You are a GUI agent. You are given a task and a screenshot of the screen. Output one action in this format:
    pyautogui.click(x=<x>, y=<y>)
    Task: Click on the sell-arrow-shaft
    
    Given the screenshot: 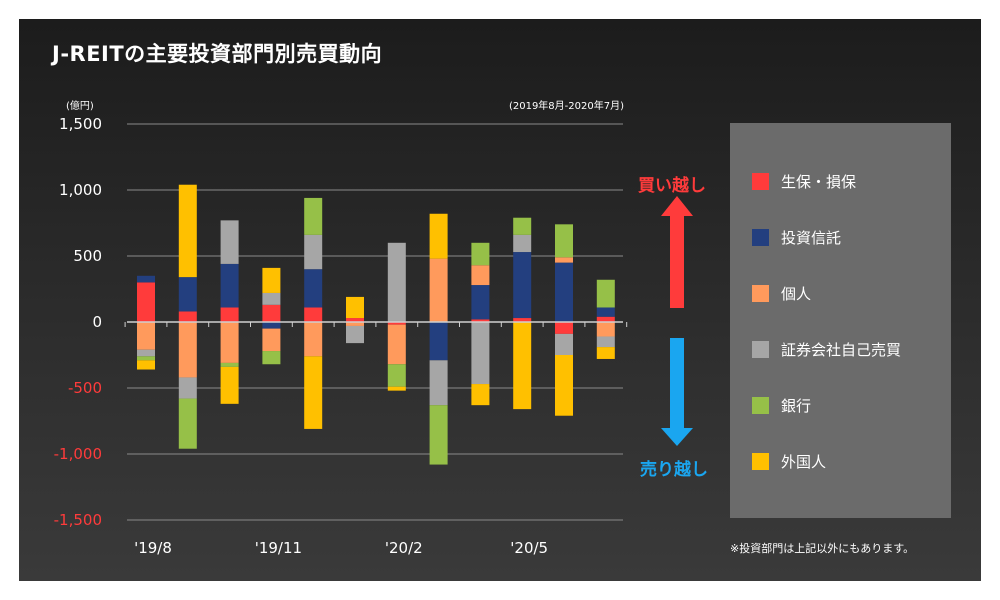 What is the action you would take?
    pyautogui.click(x=677, y=384)
    